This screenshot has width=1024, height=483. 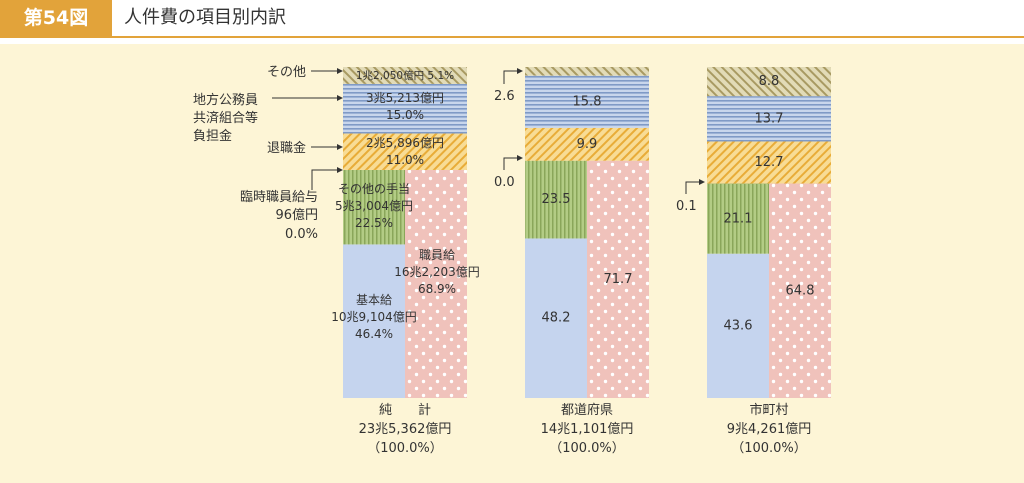 I want to click on detail-kyosai-pct: 15.0%, so click(x=405, y=115).